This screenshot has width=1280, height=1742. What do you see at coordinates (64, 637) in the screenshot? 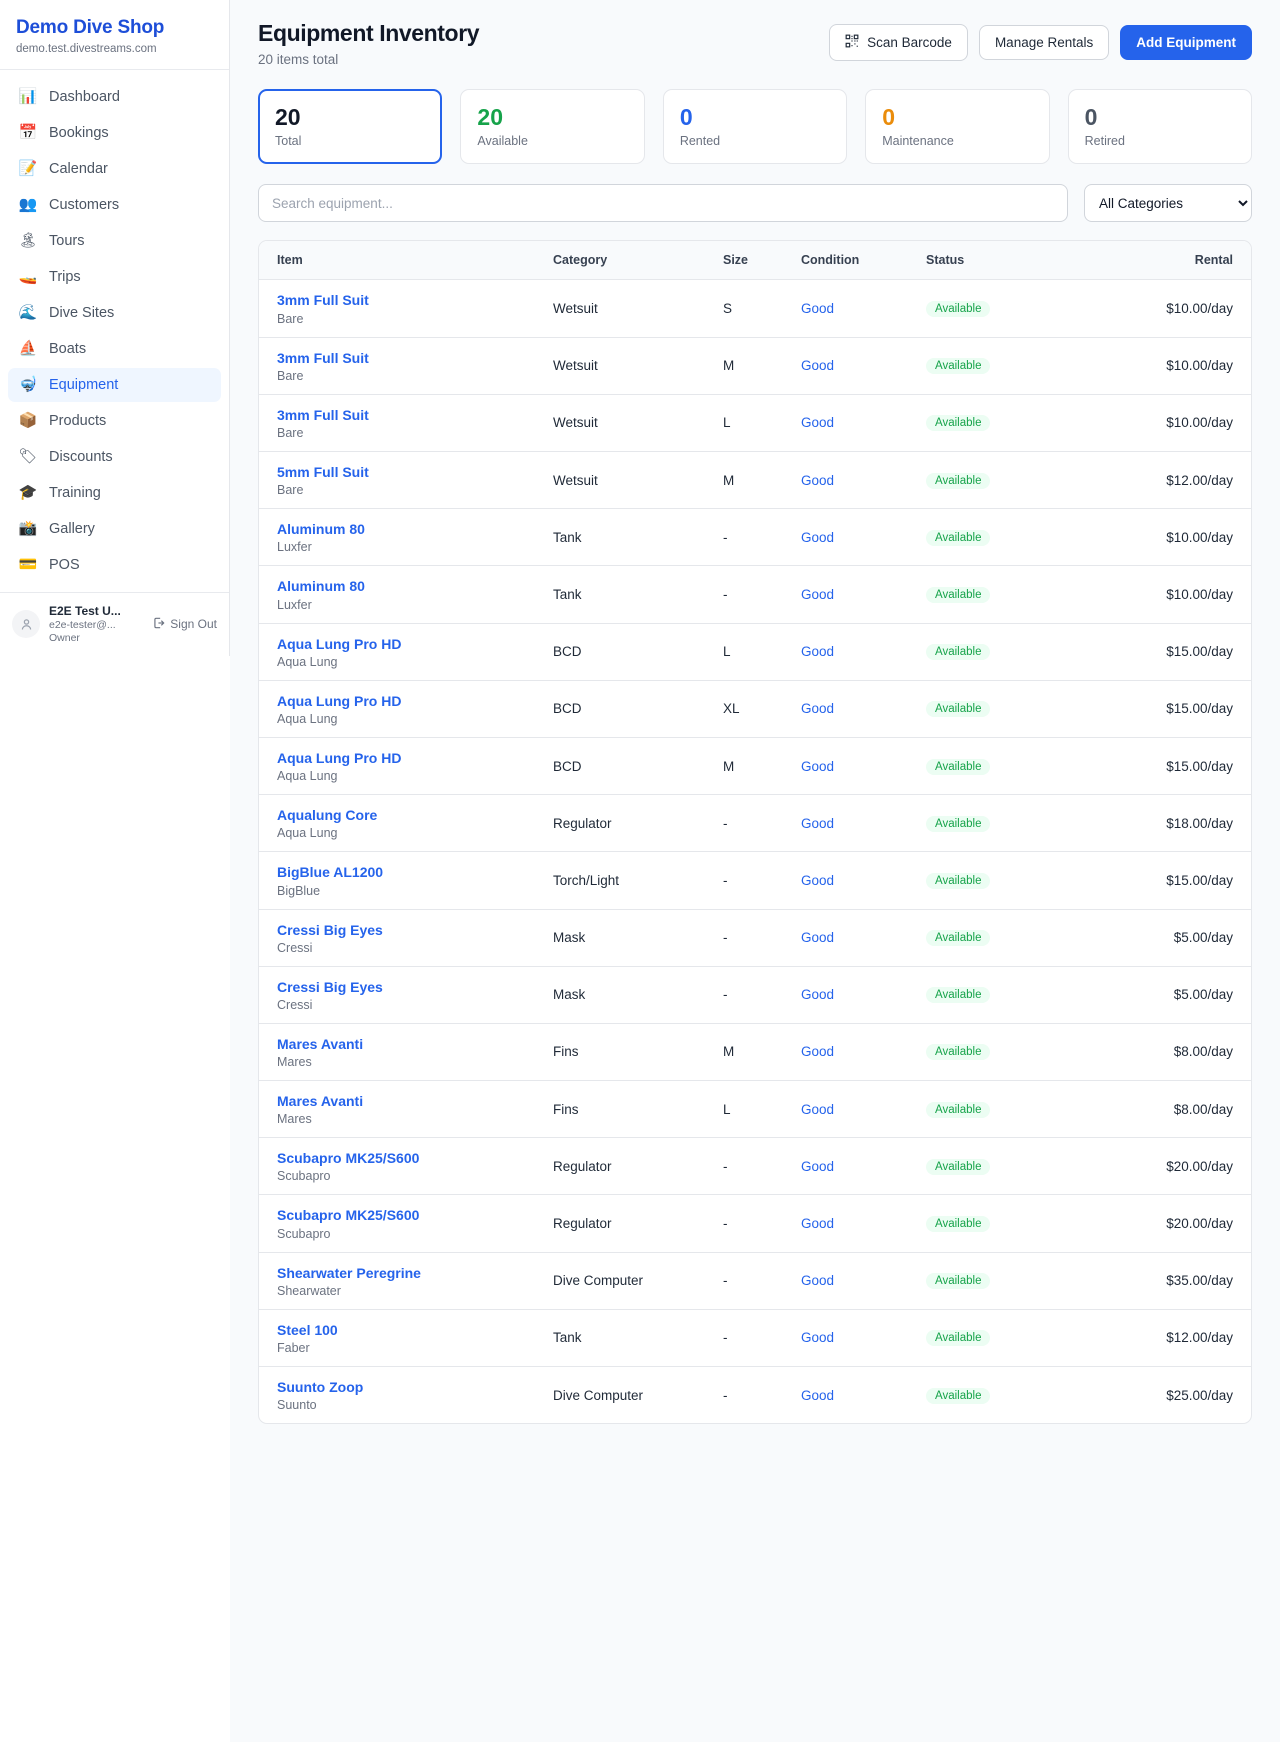
I see `user-role: Owner` at bounding box center [64, 637].